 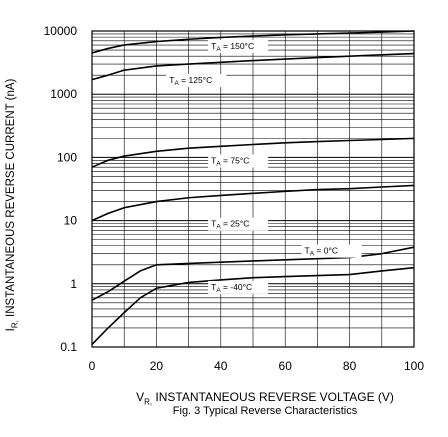 I want to click on figure-caption: Fig. 3 Typical Reverse Characteristics, so click(x=265, y=411).